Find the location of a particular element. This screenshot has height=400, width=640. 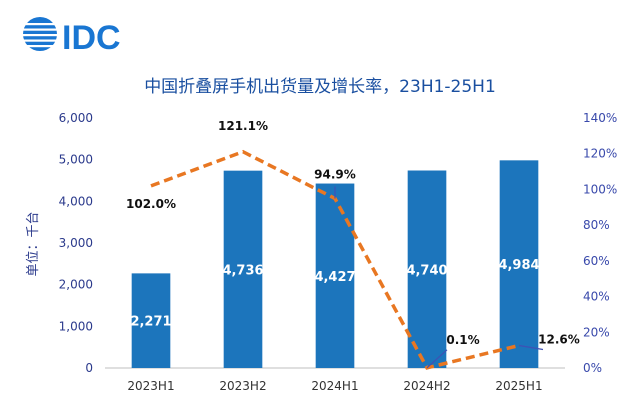

globe-icon is located at coordinates (40, 34).